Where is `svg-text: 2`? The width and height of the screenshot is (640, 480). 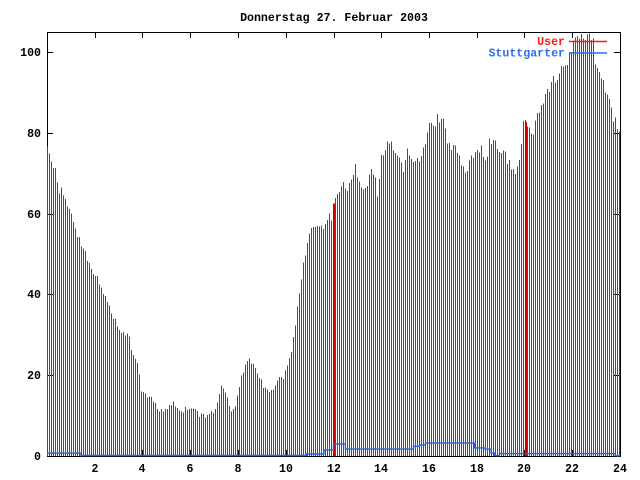 svg-text: 2 is located at coordinates (95, 469).